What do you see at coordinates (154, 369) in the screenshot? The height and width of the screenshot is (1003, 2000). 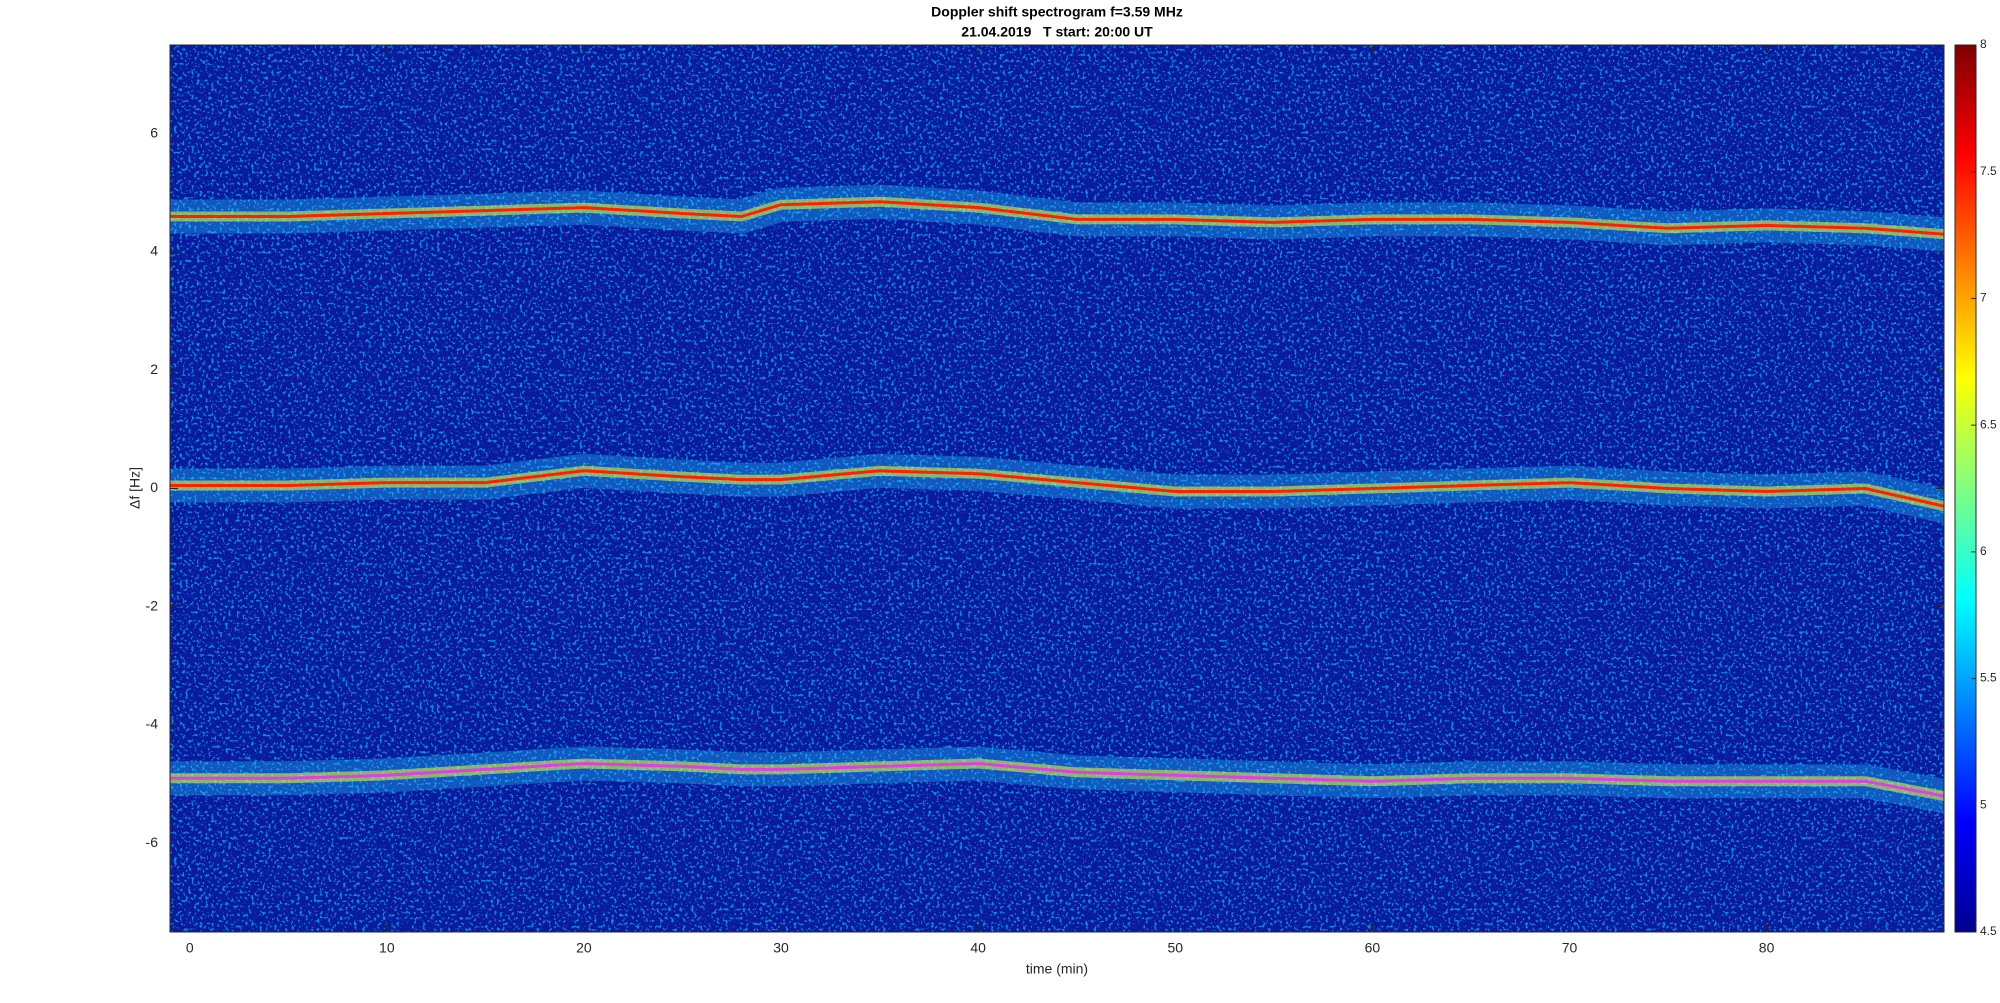 I see `y-tick-label: 2` at bounding box center [154, 369].